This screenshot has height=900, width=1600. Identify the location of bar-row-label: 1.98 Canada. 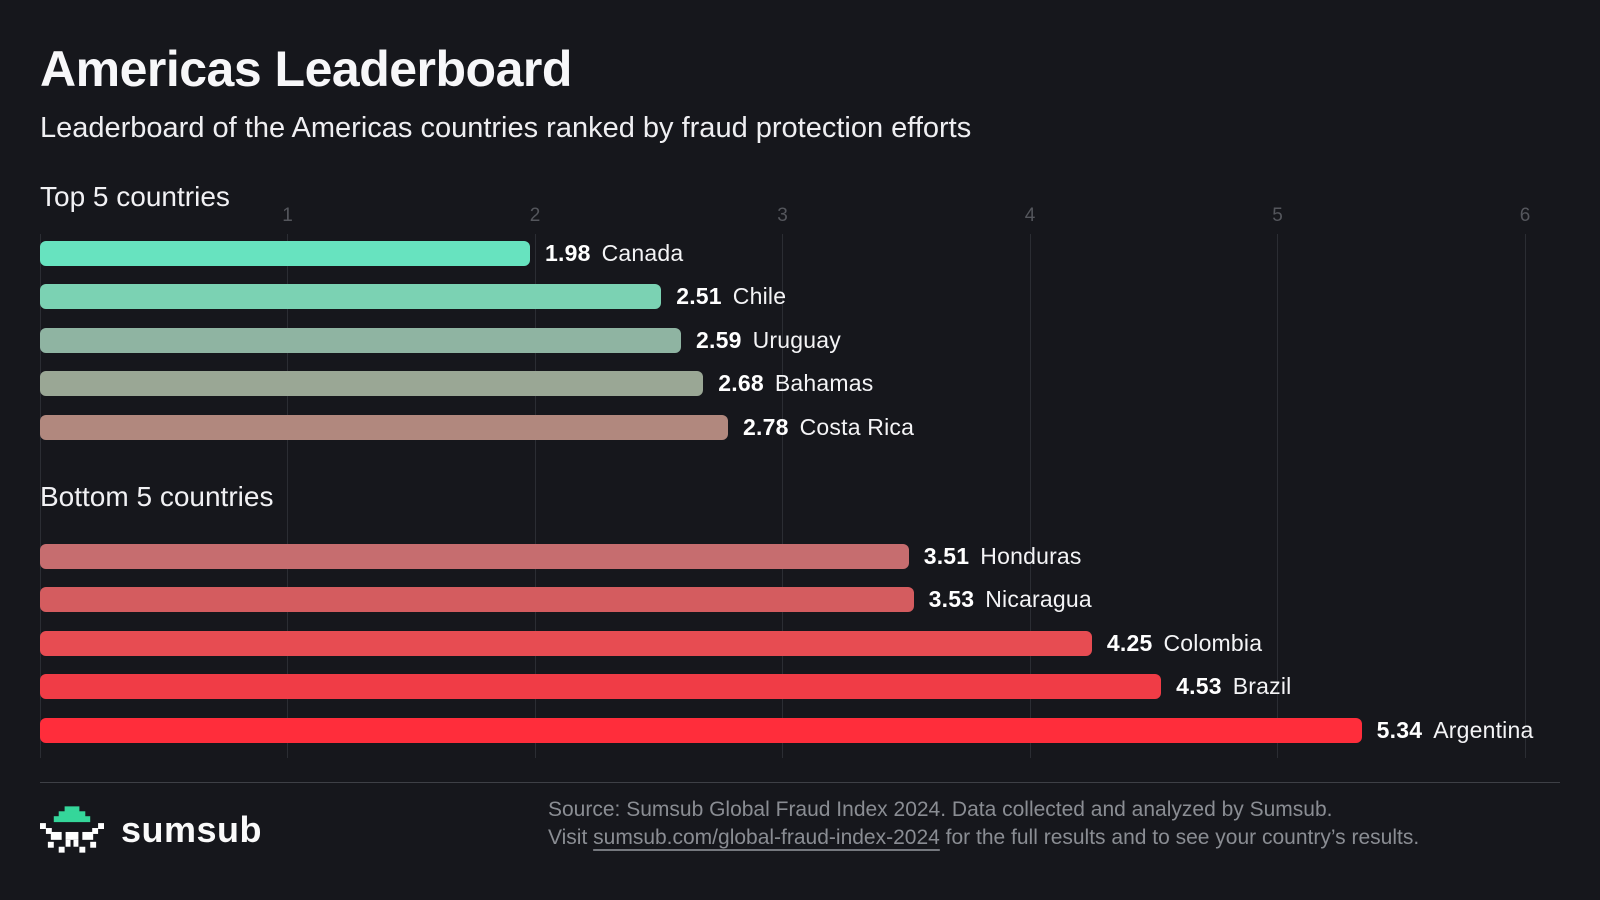
(614, 253).